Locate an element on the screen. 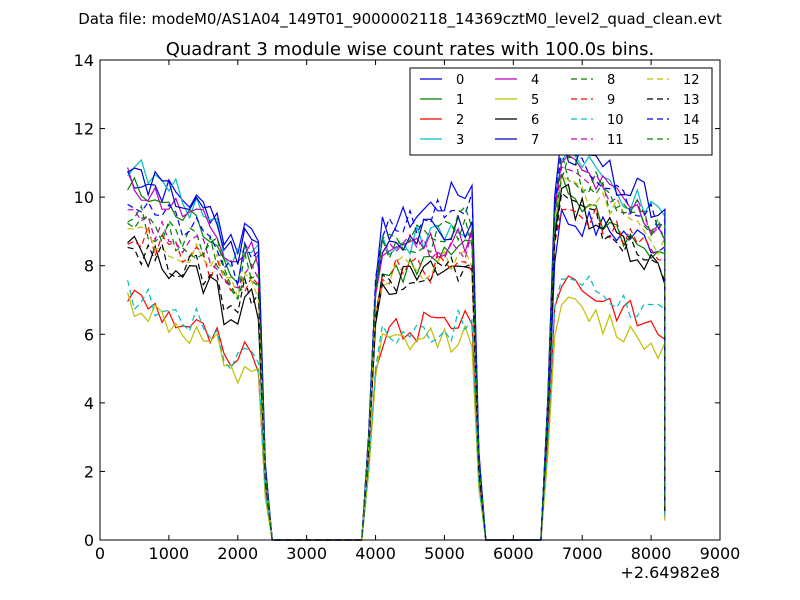 The height and width of the screenshot is (600, 800). x-tick-label: 1000 is located at coordinates (169, 553).